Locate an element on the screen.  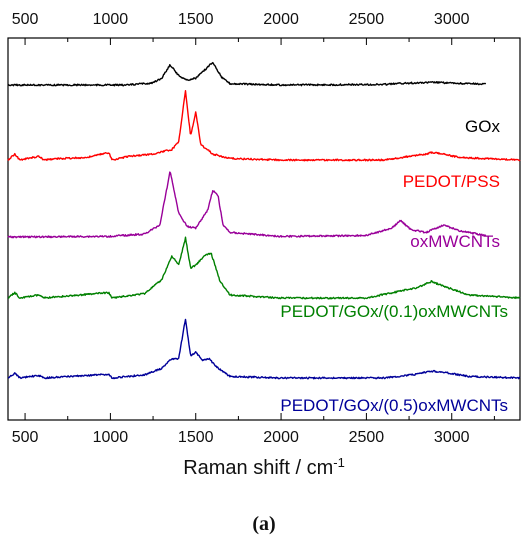
bottom-tick-label: 1500 is located at coordinates (196, 437).